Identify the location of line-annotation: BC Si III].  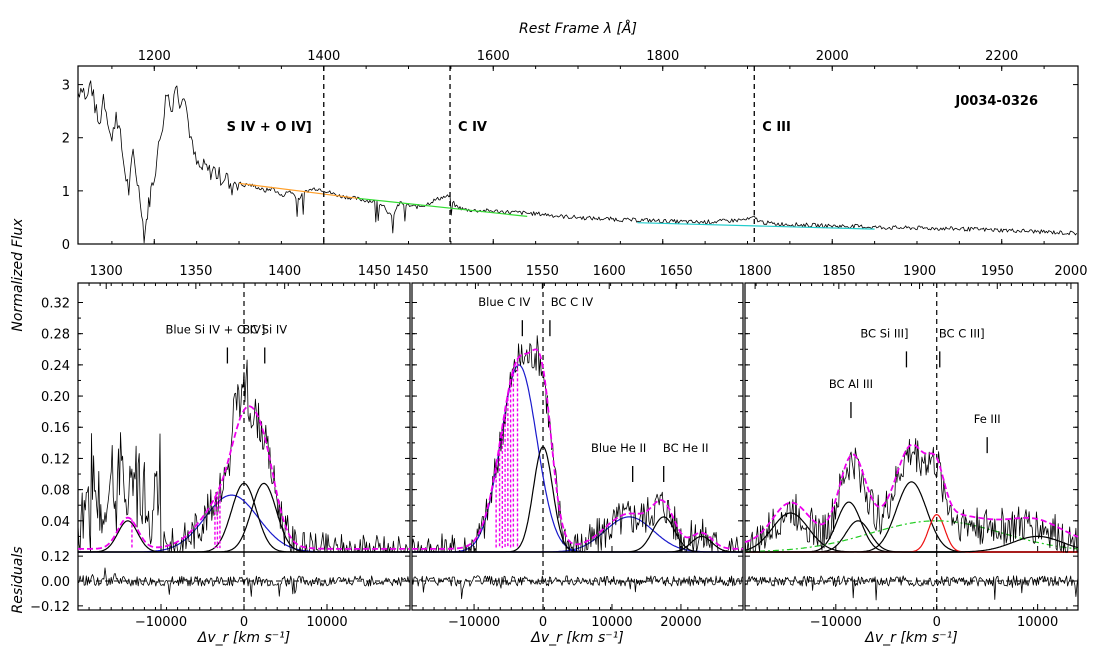
(884, 333).